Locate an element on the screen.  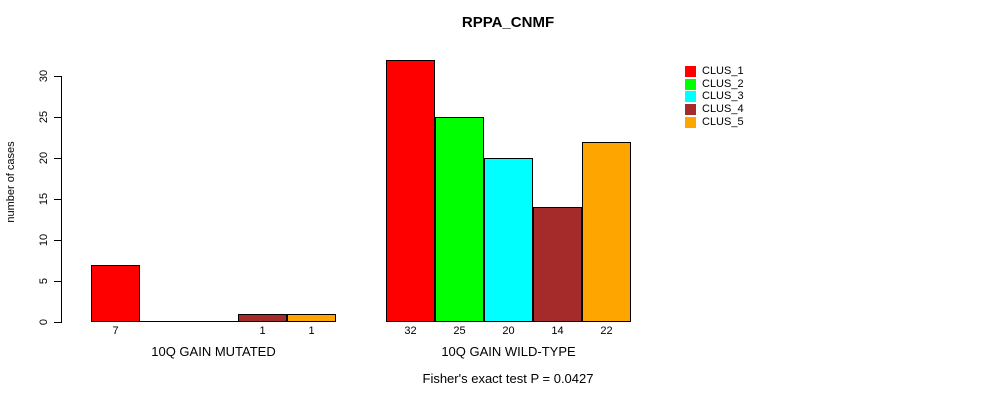
fisher-test-annotation: Fisher's exact test P = 0.0427 is located at coordinates (508, 378).